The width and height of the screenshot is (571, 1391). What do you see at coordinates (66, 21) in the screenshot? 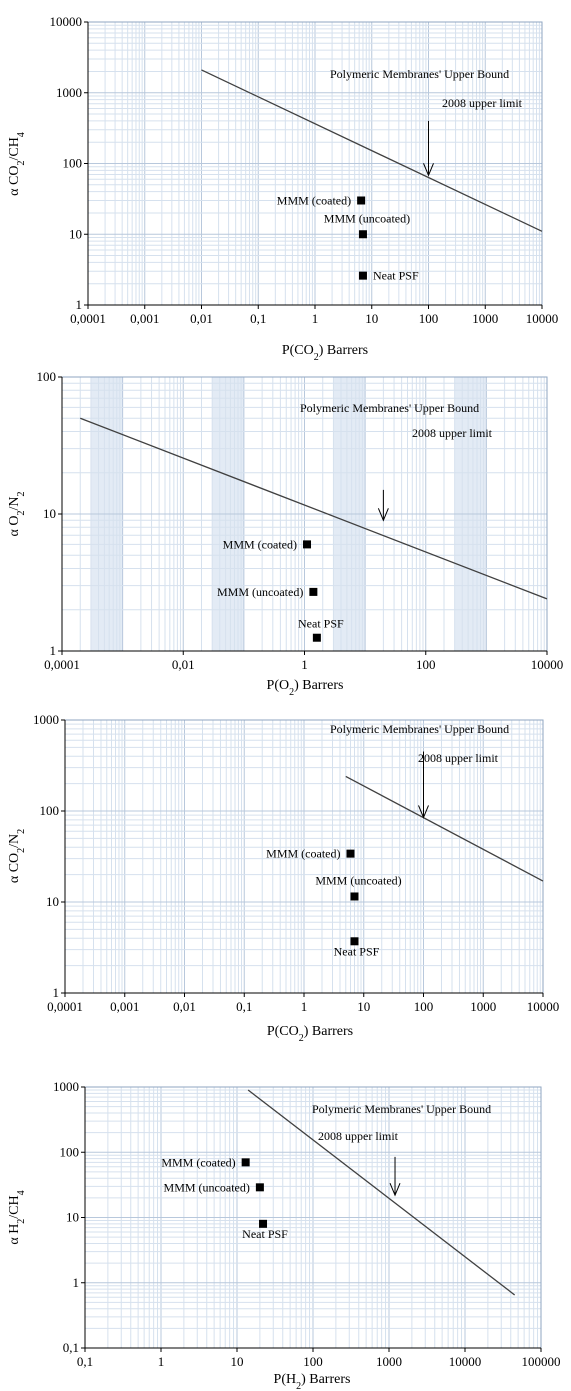
I see `y-tick-label: 10000` at bounding box center [66, 21].